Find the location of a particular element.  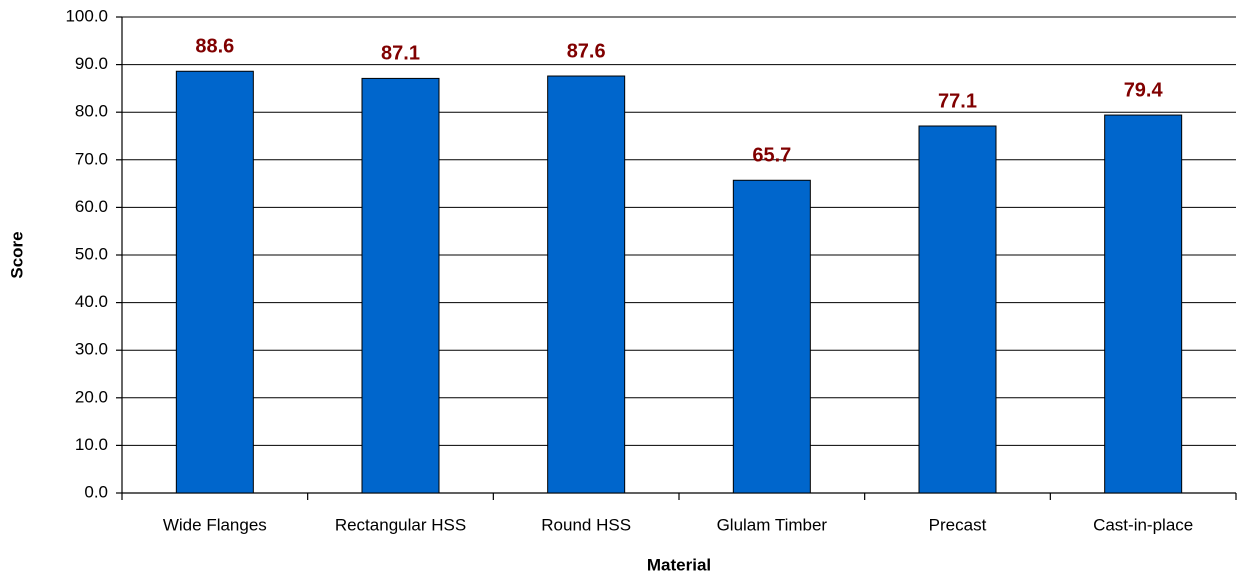

y-tick-label: 40.0 is located at coordinates (91, 301).